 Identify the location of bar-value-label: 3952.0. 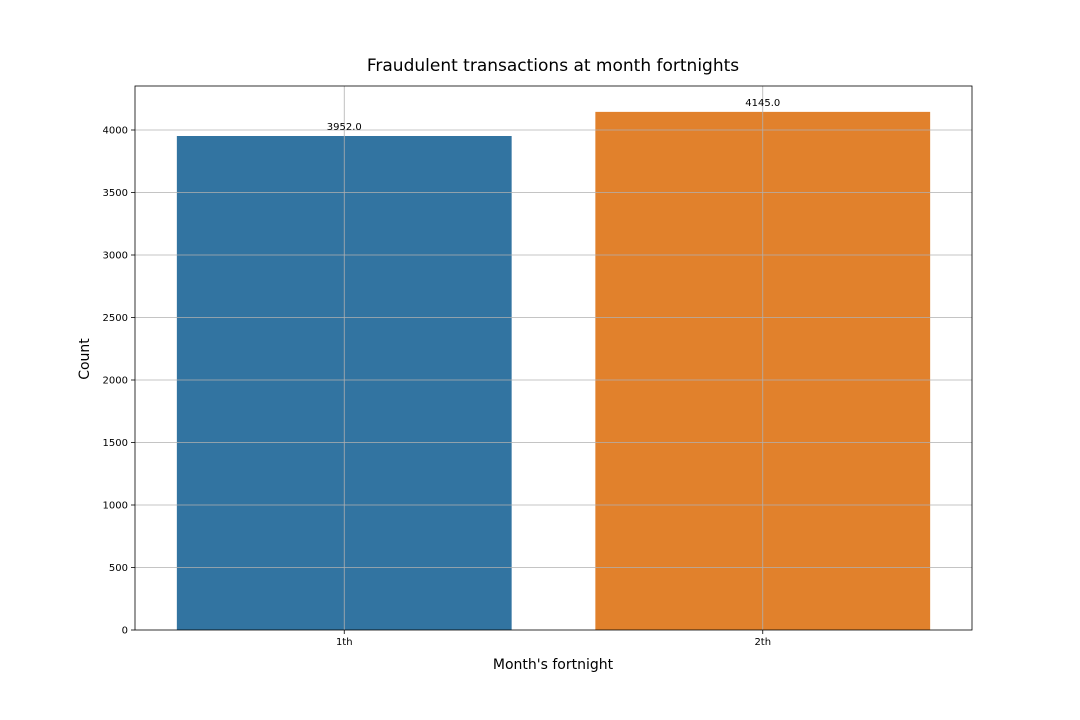
(344, 127).